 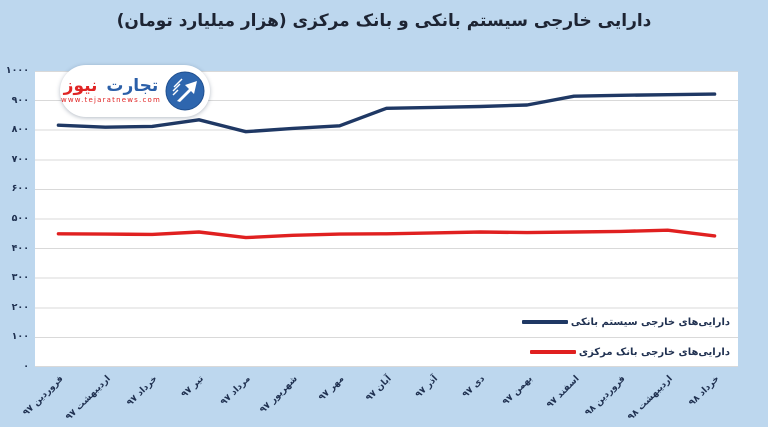 What do you see at coordinates (704, 391) in the screenshot?
I see `x-axis-label: خرداد ۹۸` at bounding box center [704, 391].